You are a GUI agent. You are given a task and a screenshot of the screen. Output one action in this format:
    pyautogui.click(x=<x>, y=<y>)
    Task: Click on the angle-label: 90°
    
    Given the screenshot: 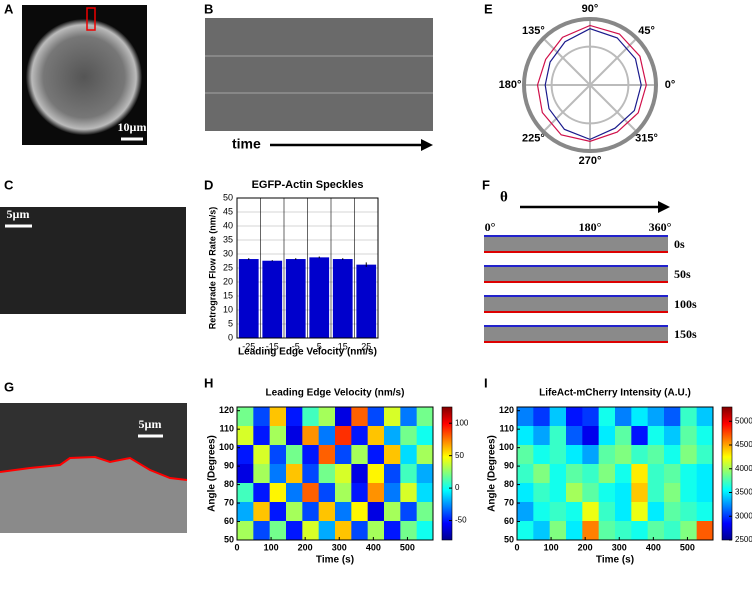 What is the action you would take?
    pyautogui.click(x=590, y=9)
    